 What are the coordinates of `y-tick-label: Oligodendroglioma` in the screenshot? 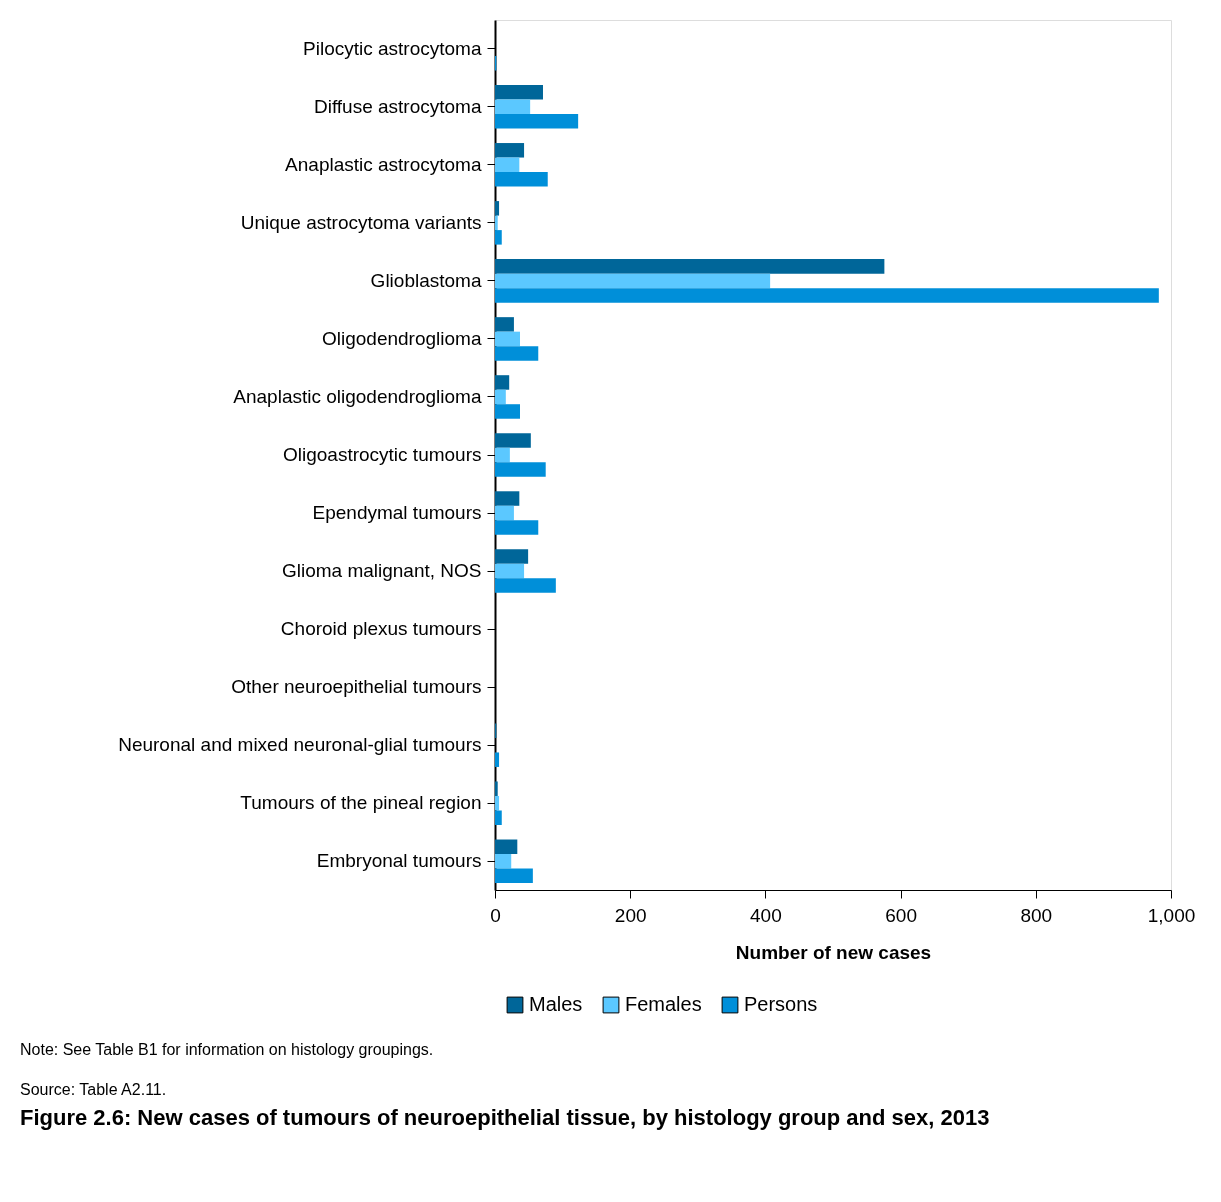 It's located at (402, 338).